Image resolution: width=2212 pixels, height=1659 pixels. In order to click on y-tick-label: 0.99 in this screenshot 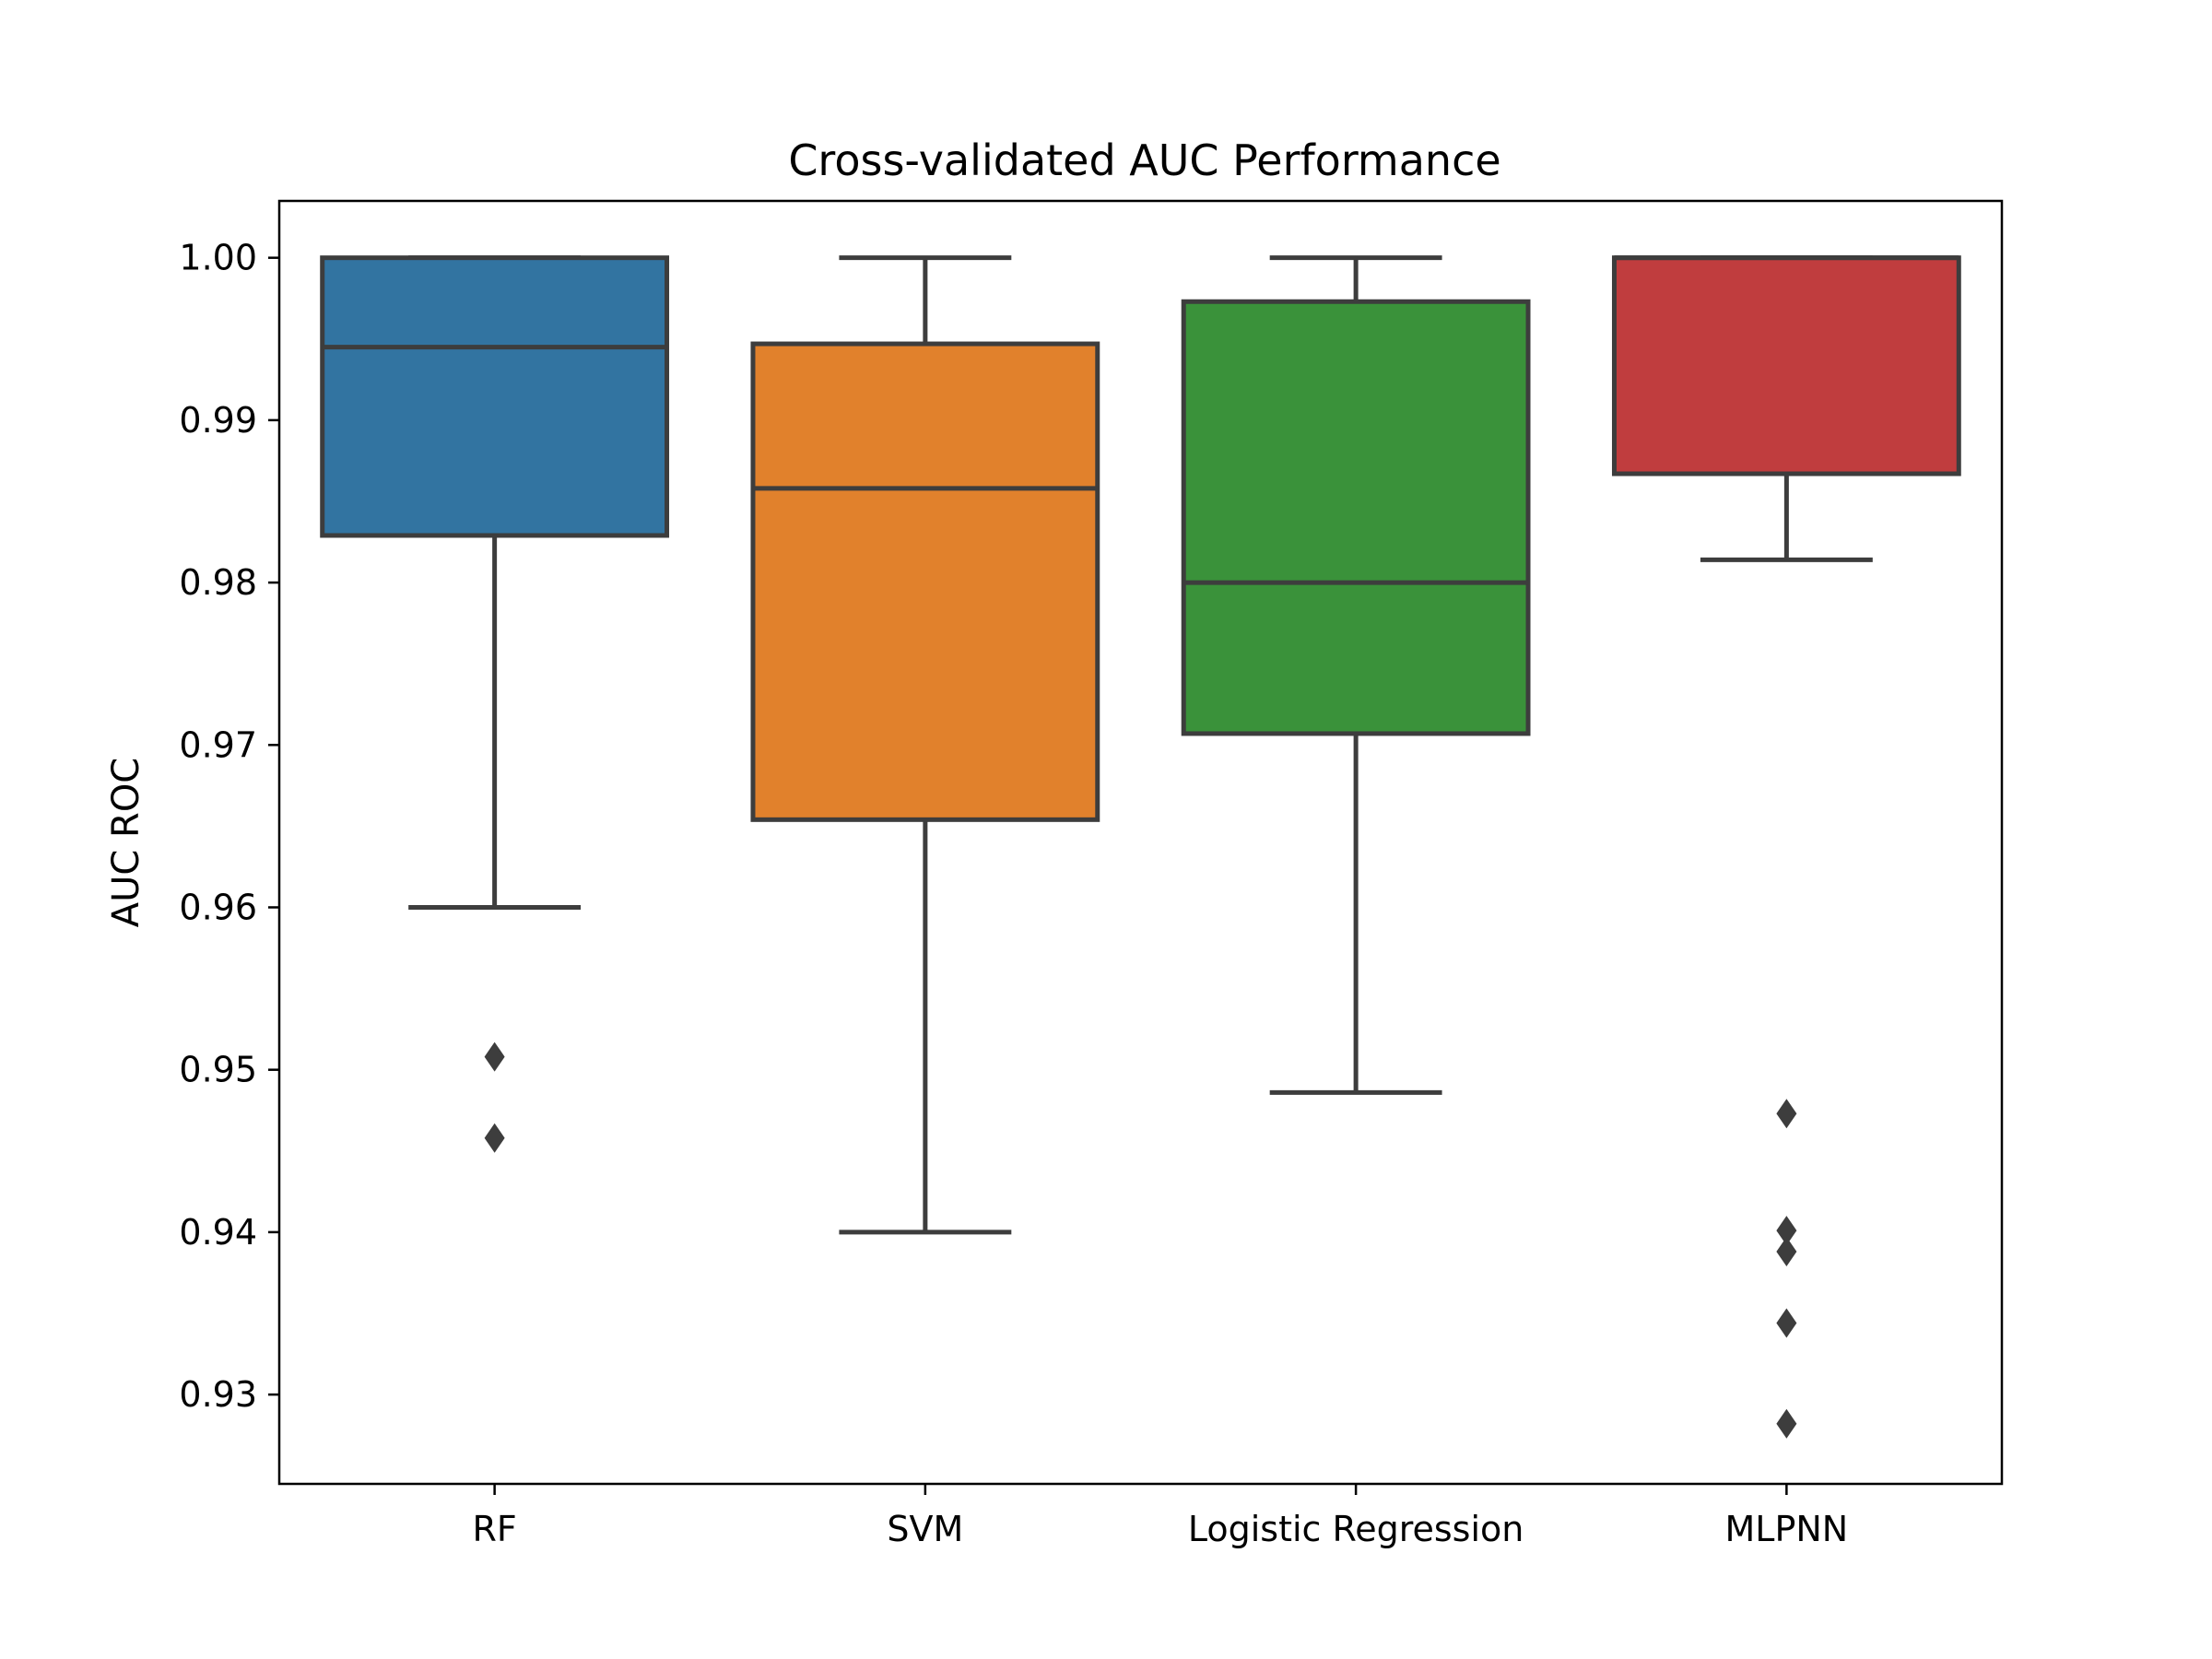, I will do `click(218, 420)`.